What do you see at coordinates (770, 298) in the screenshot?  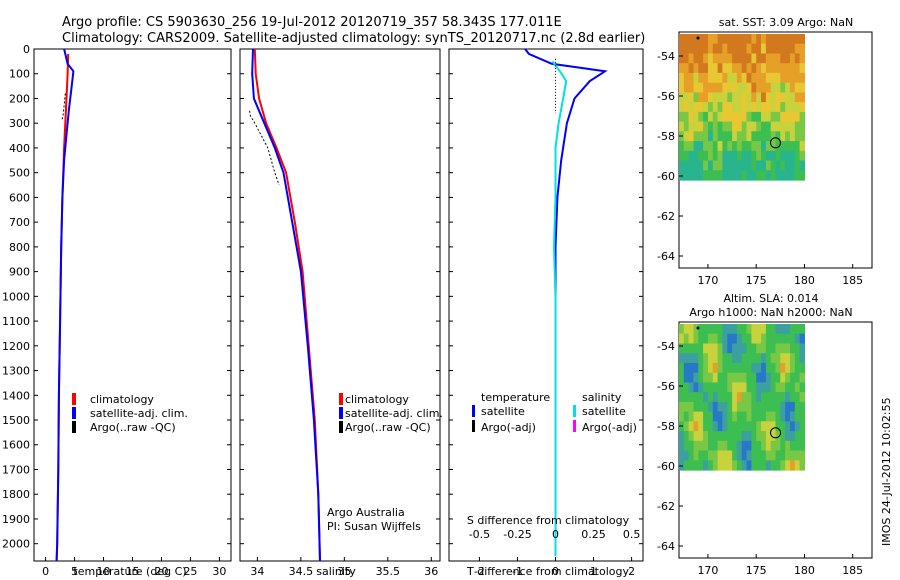 I see `sla-map-title: Altim. SLA: 0.014` at bounding box center [770, 298].